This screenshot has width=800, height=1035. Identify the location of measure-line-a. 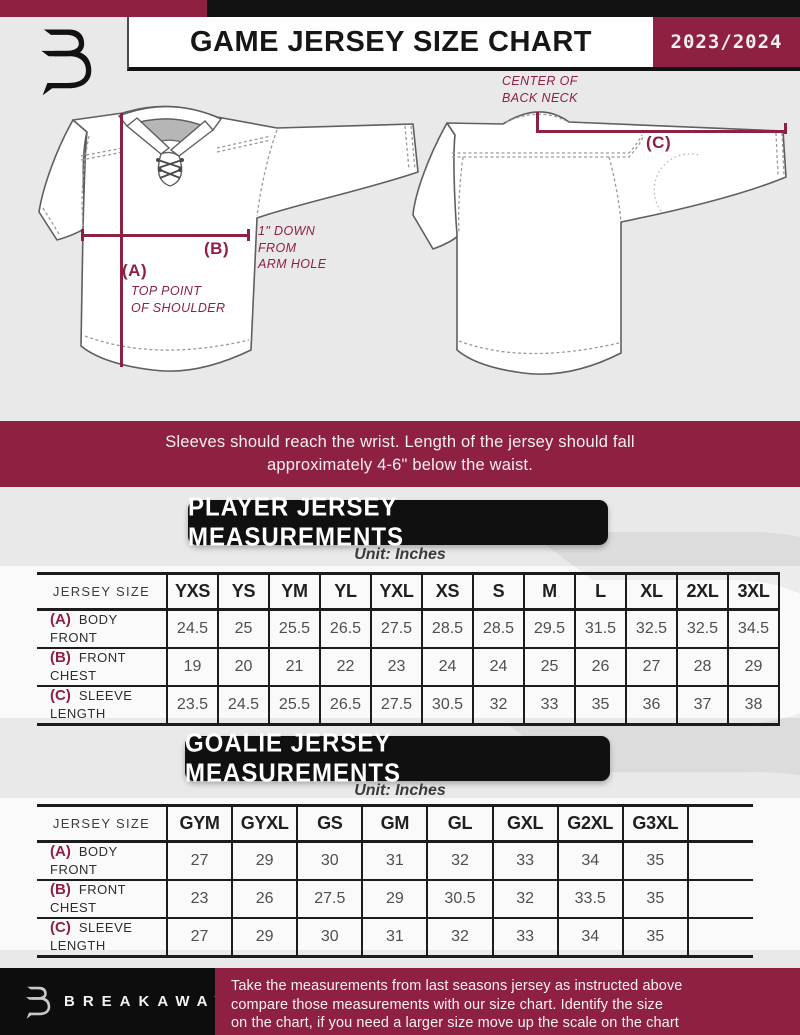
(121, 240).